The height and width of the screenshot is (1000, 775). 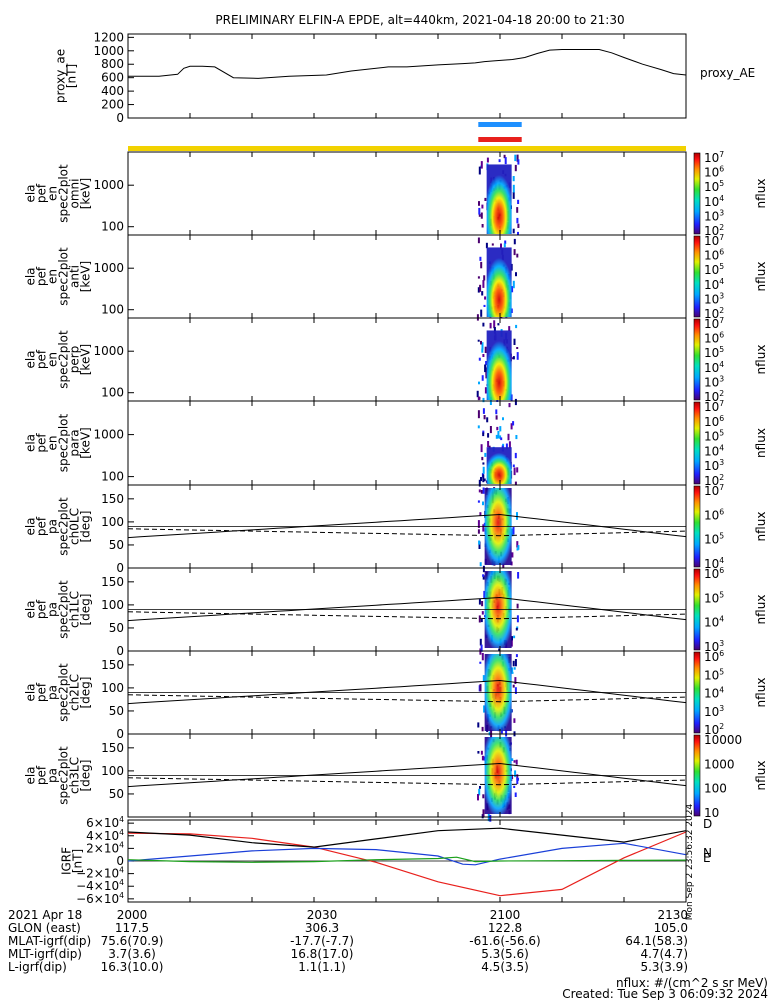 I want to click on igrf-n-line, so click(x=407, y=854).